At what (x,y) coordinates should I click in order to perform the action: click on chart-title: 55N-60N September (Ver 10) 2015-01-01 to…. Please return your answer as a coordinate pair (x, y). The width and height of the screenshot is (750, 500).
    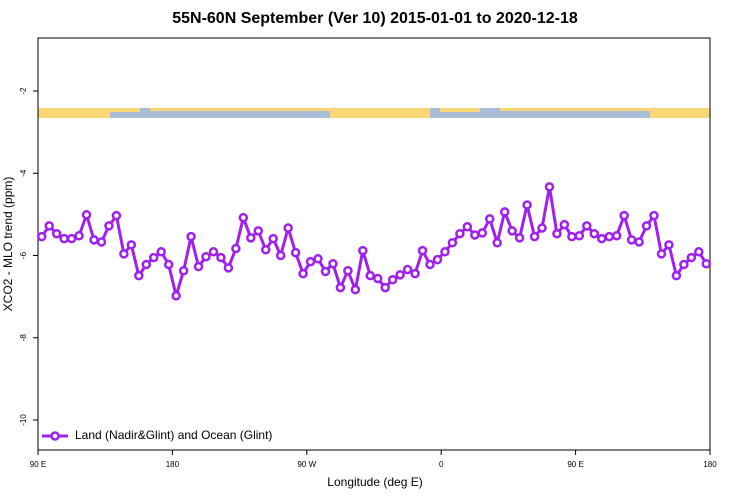
    Looking at the image, I should click on (375, 18).